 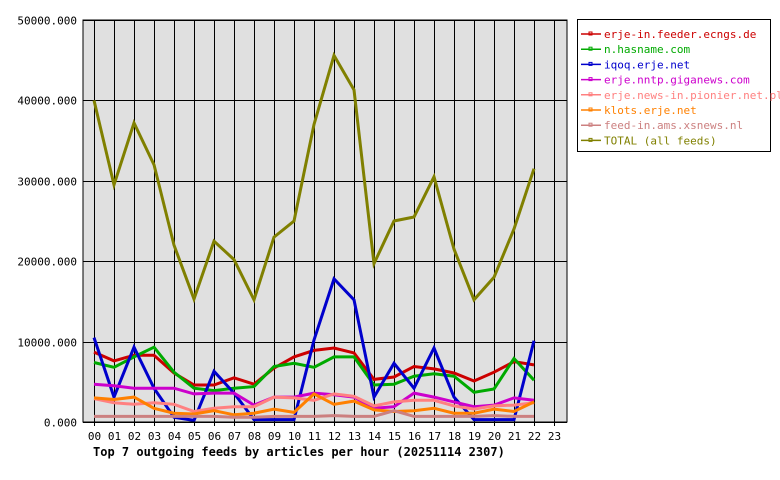 What do you see at coordinates (554, 436) in the screenshot?
I see `x-tick-label: 23` at bounding box center [554, 436].